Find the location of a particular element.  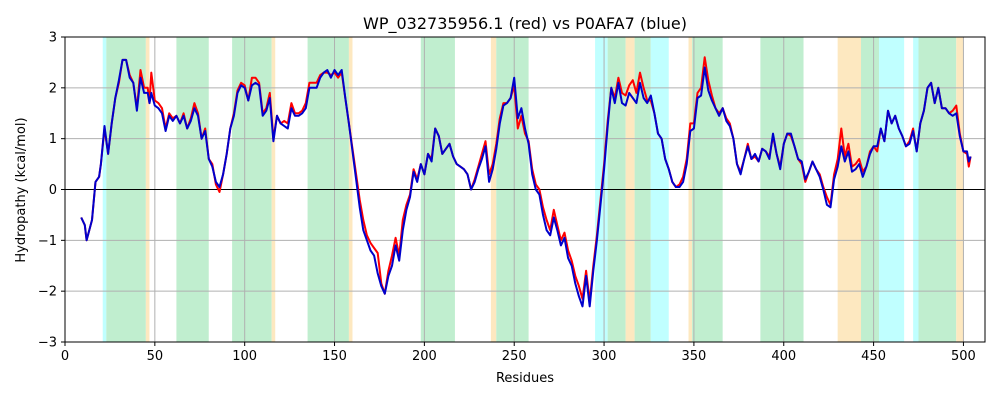

x-tick-label-1: 50 is located at coordinates (155, 356).